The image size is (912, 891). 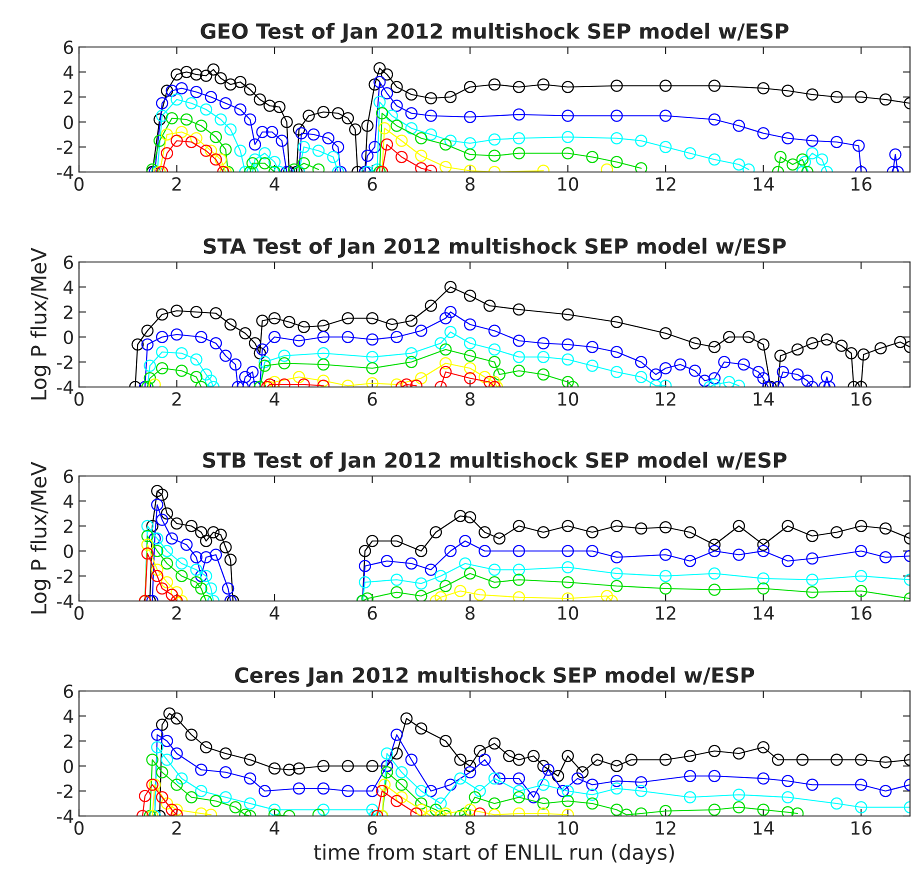 What do you see at coordinates (470, 613) in the screenshot?
I see `x-tick-label: 8` at bounding box center [470, 613].